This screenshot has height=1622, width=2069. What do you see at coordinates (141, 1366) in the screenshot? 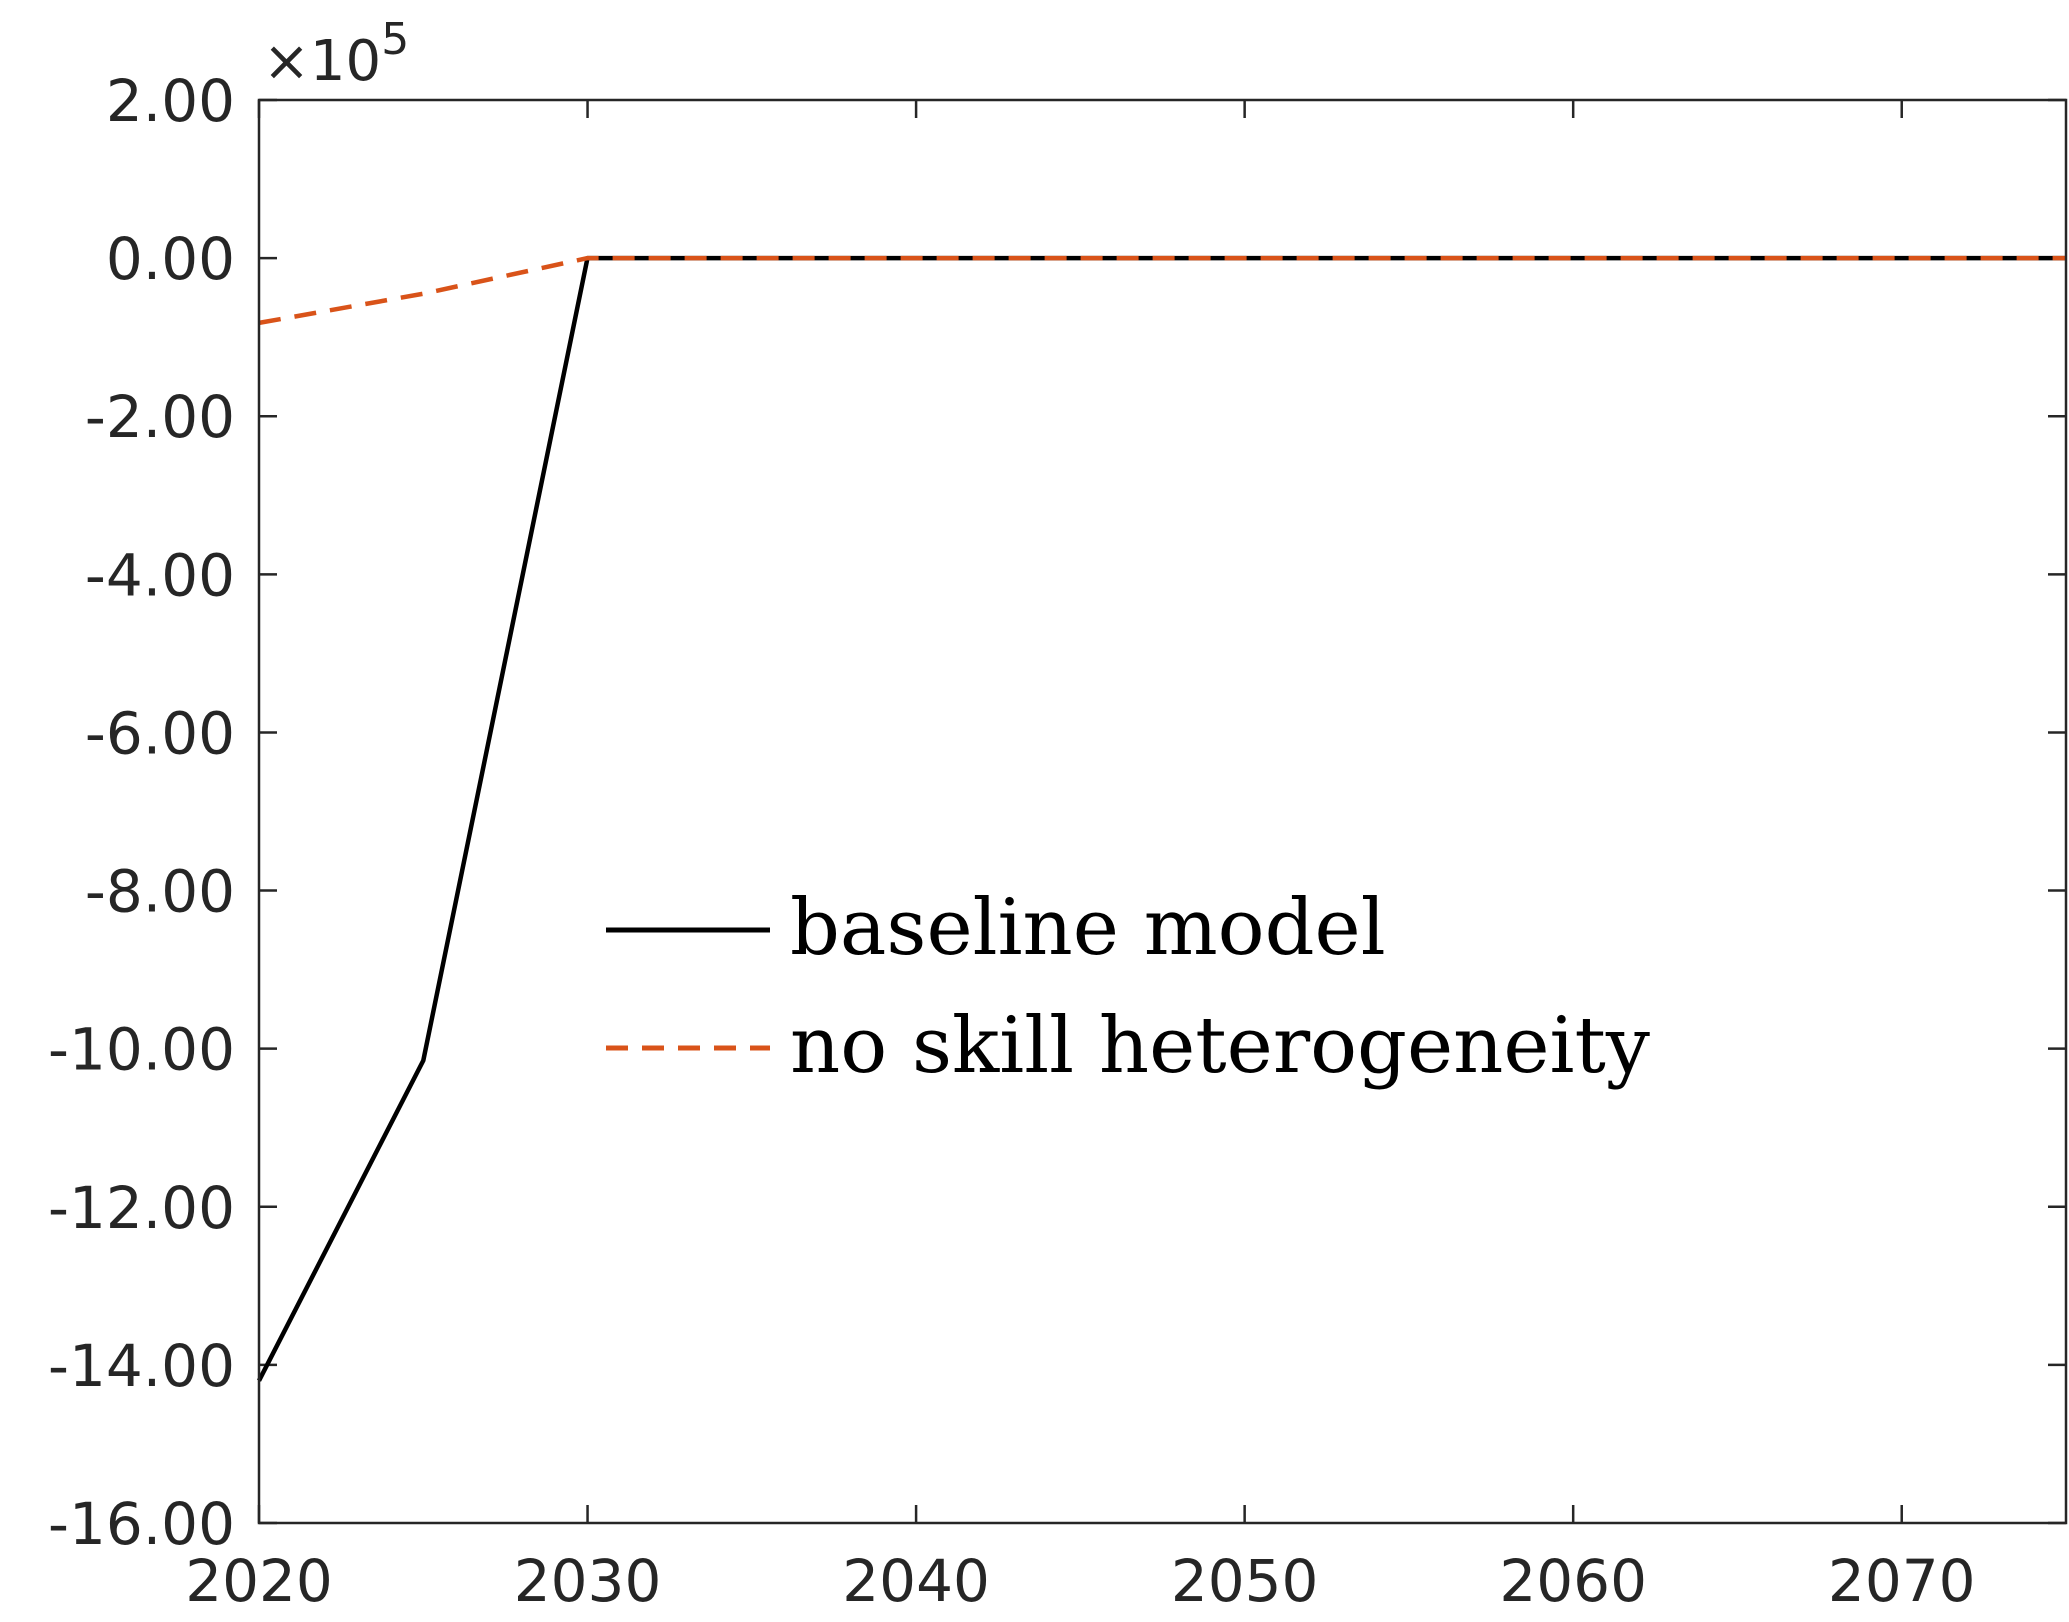
I see `y-tick-label: -14.00` at bounding box center [141, 1366].